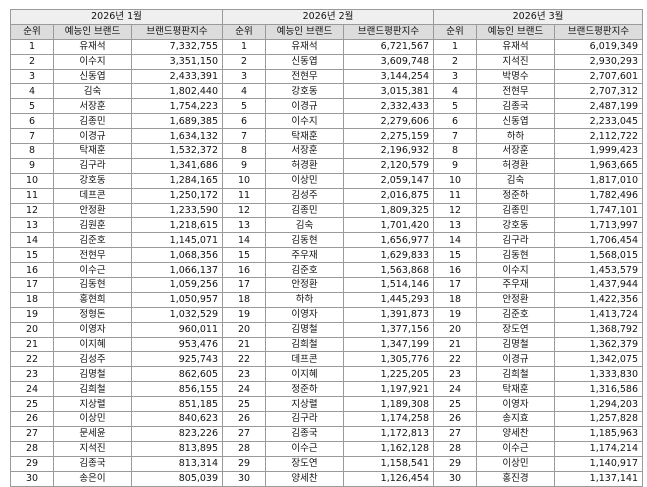 The width and height of the screenshot is (647, 487). I want to click on brand-cell: 김숙, so click(304, 225).